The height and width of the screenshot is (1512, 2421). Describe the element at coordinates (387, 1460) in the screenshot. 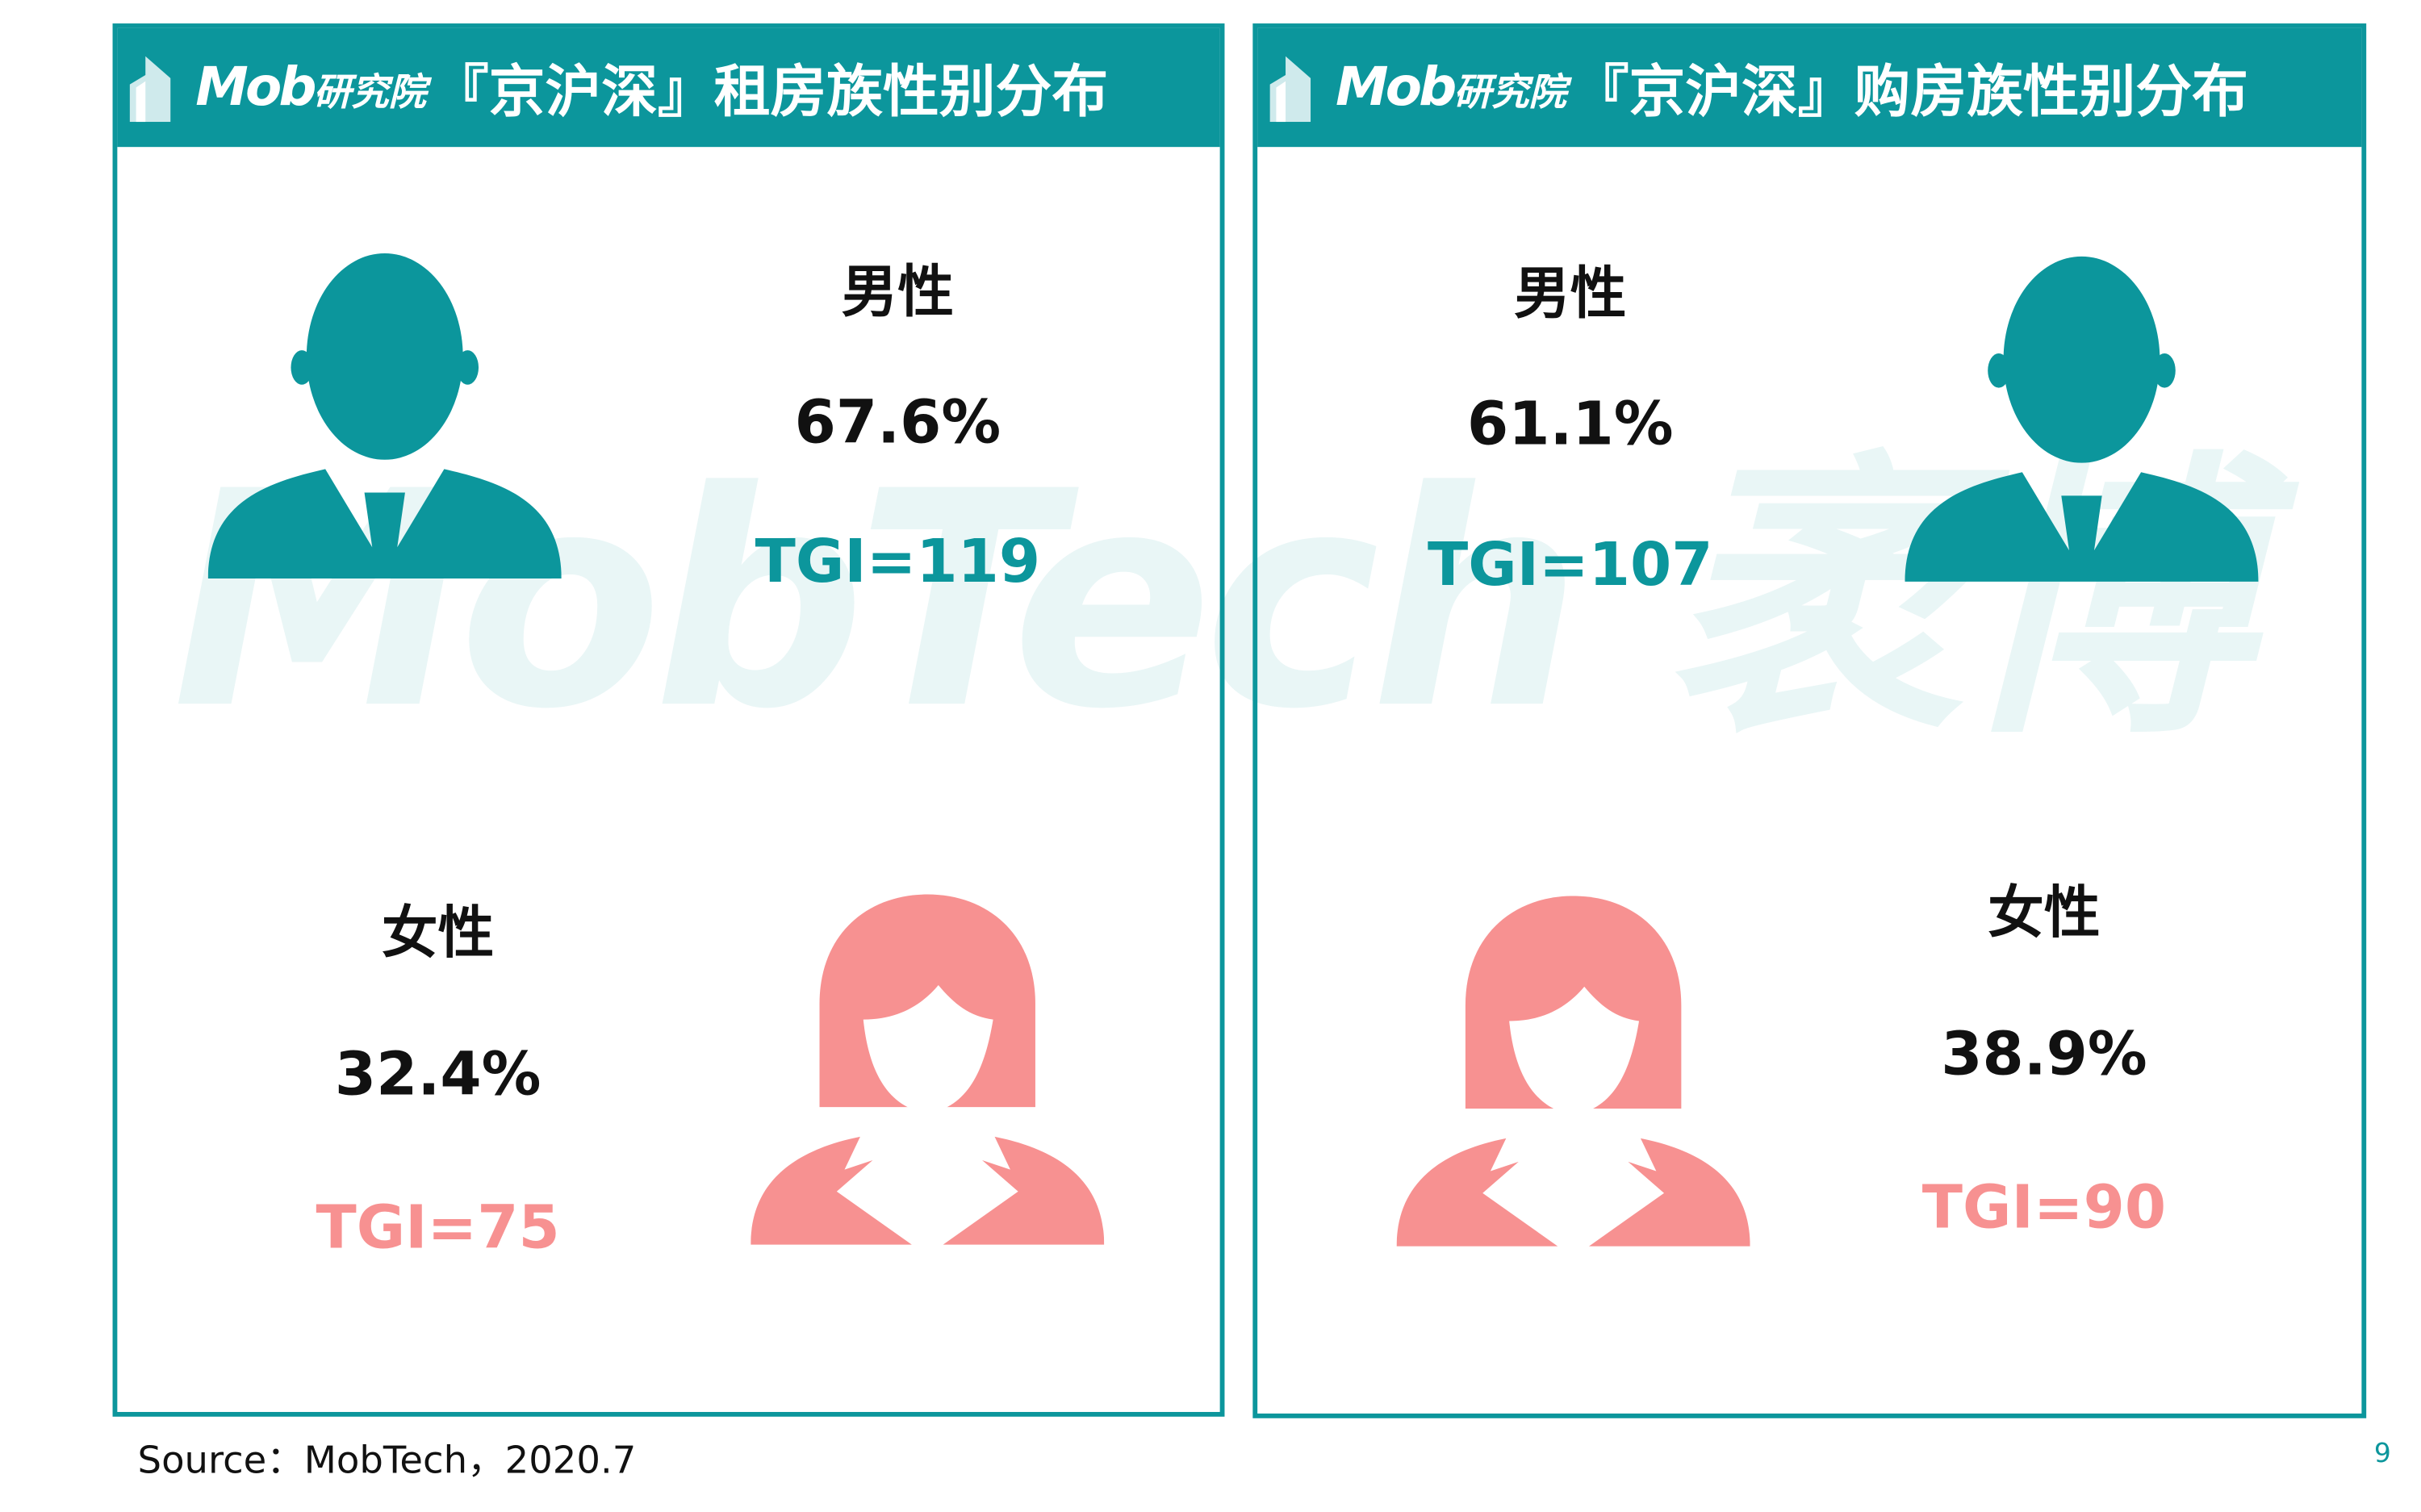

I see `source-note: Source：MobTech，2020.7` at that location.